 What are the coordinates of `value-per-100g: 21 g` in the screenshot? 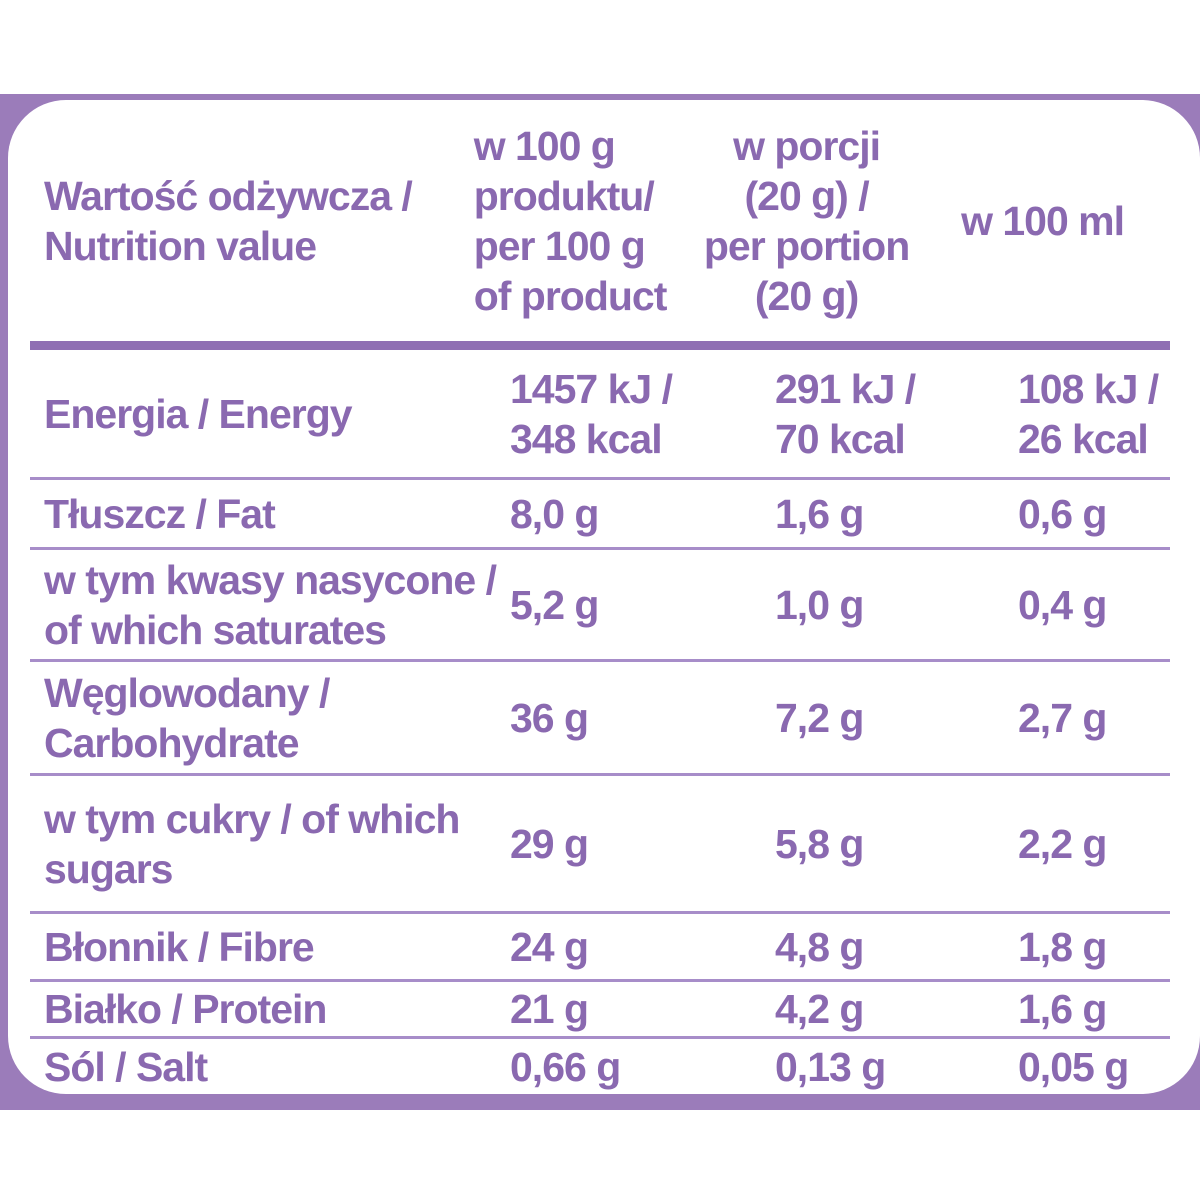 It's located at (642, 1009).